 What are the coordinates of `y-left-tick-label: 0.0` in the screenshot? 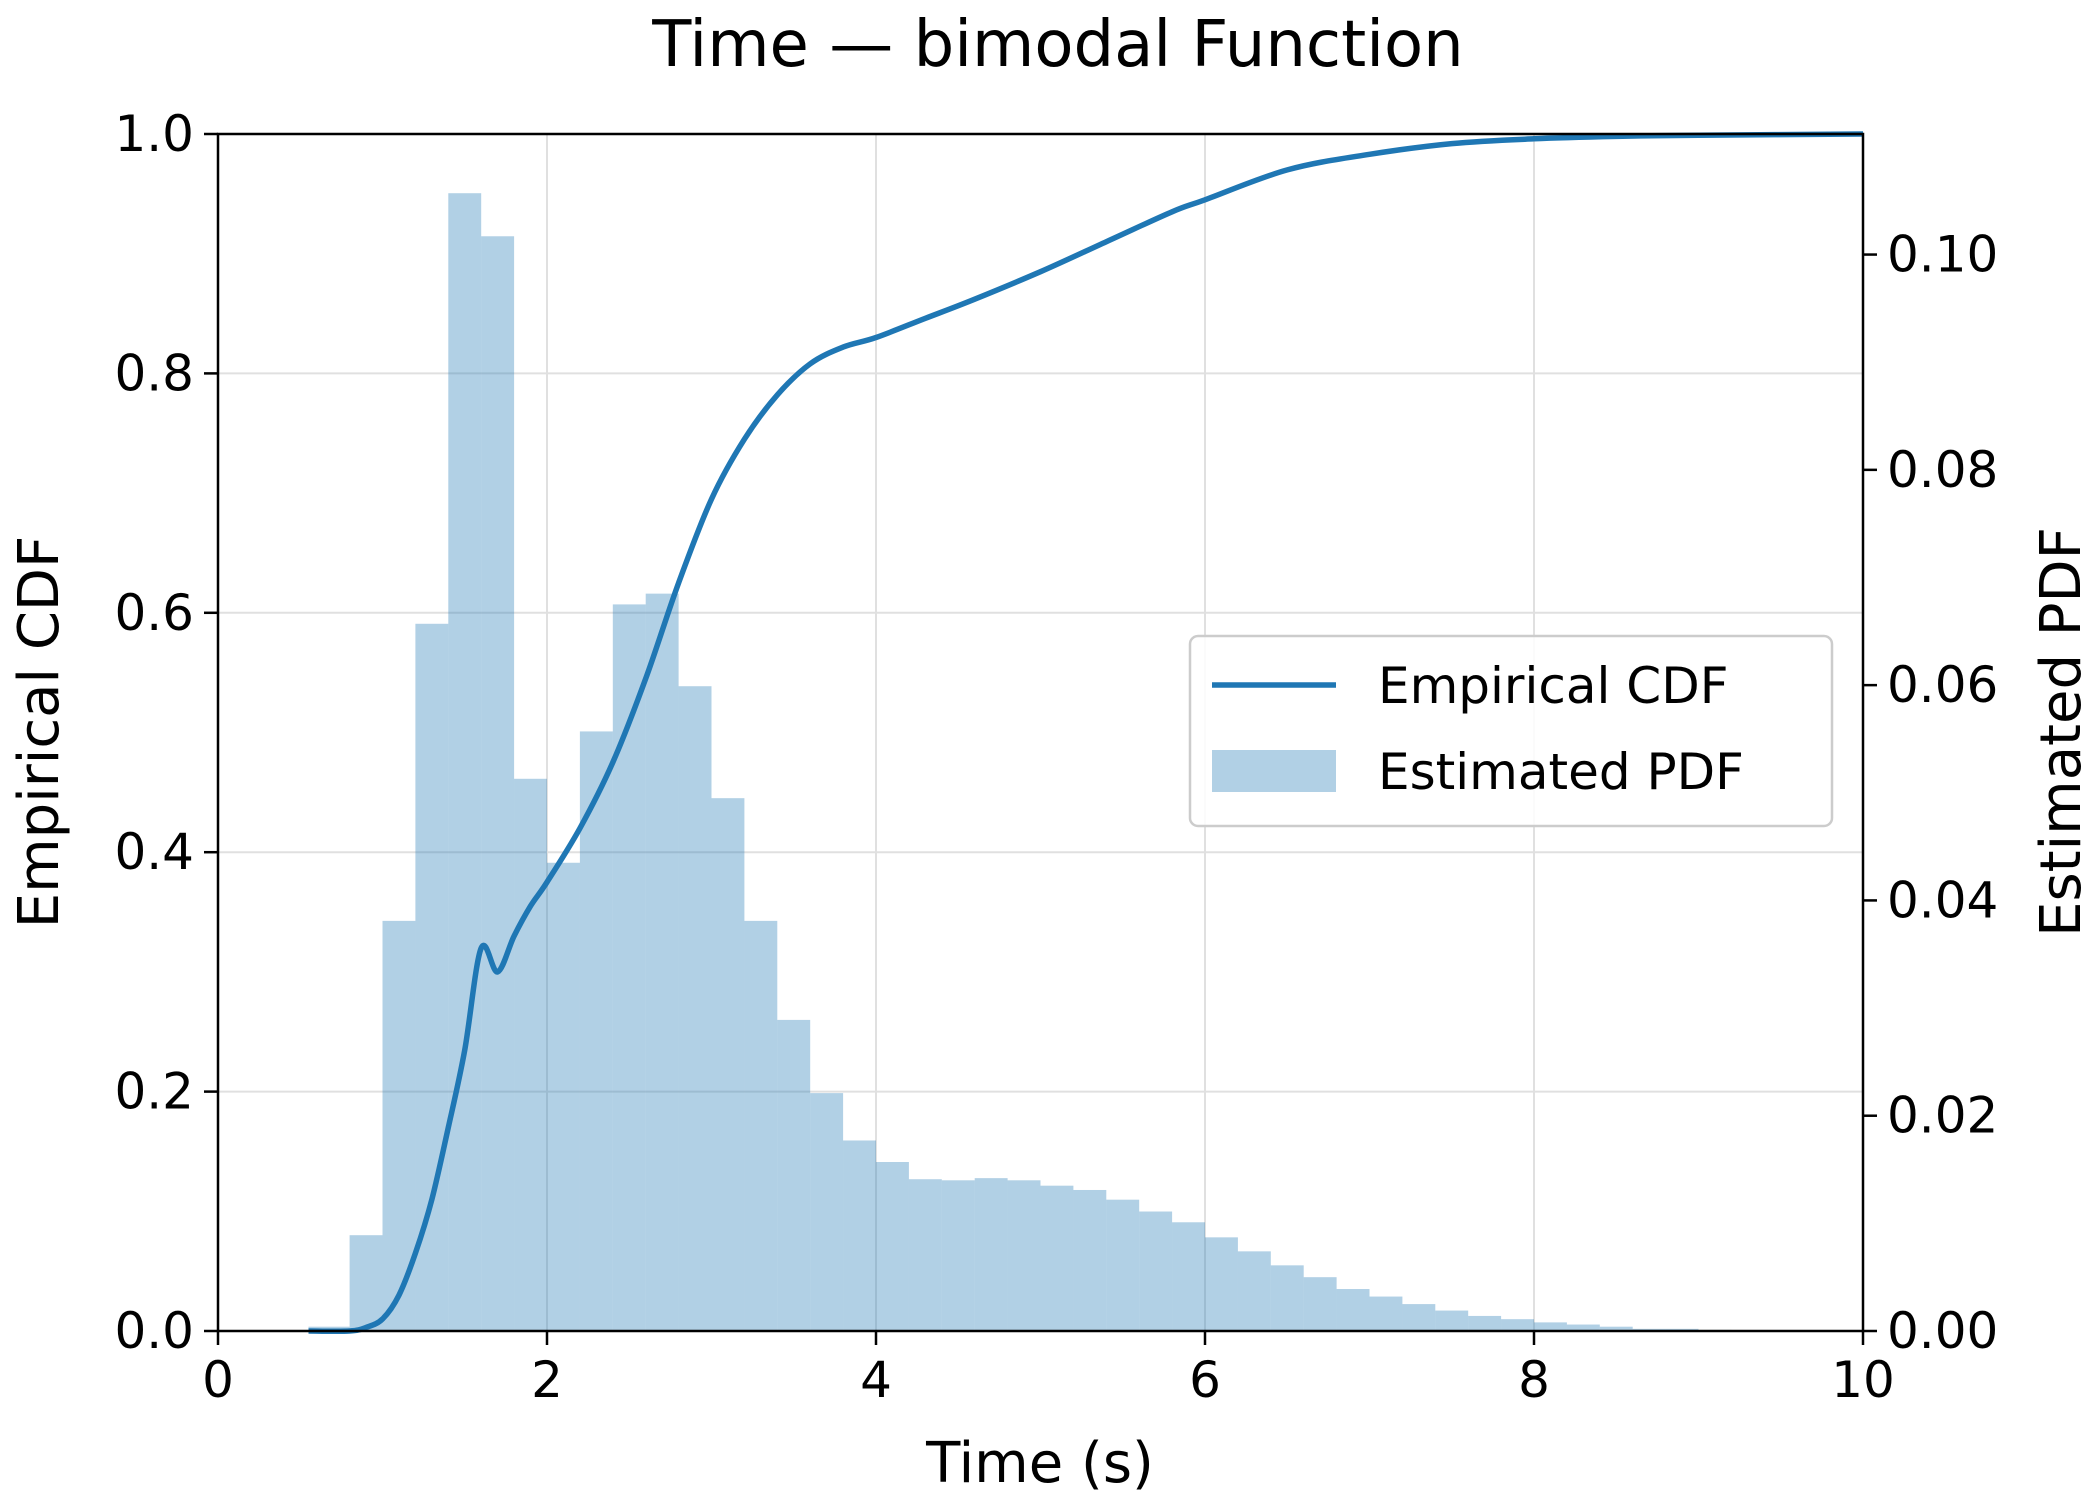 It's located at (154, 1331).